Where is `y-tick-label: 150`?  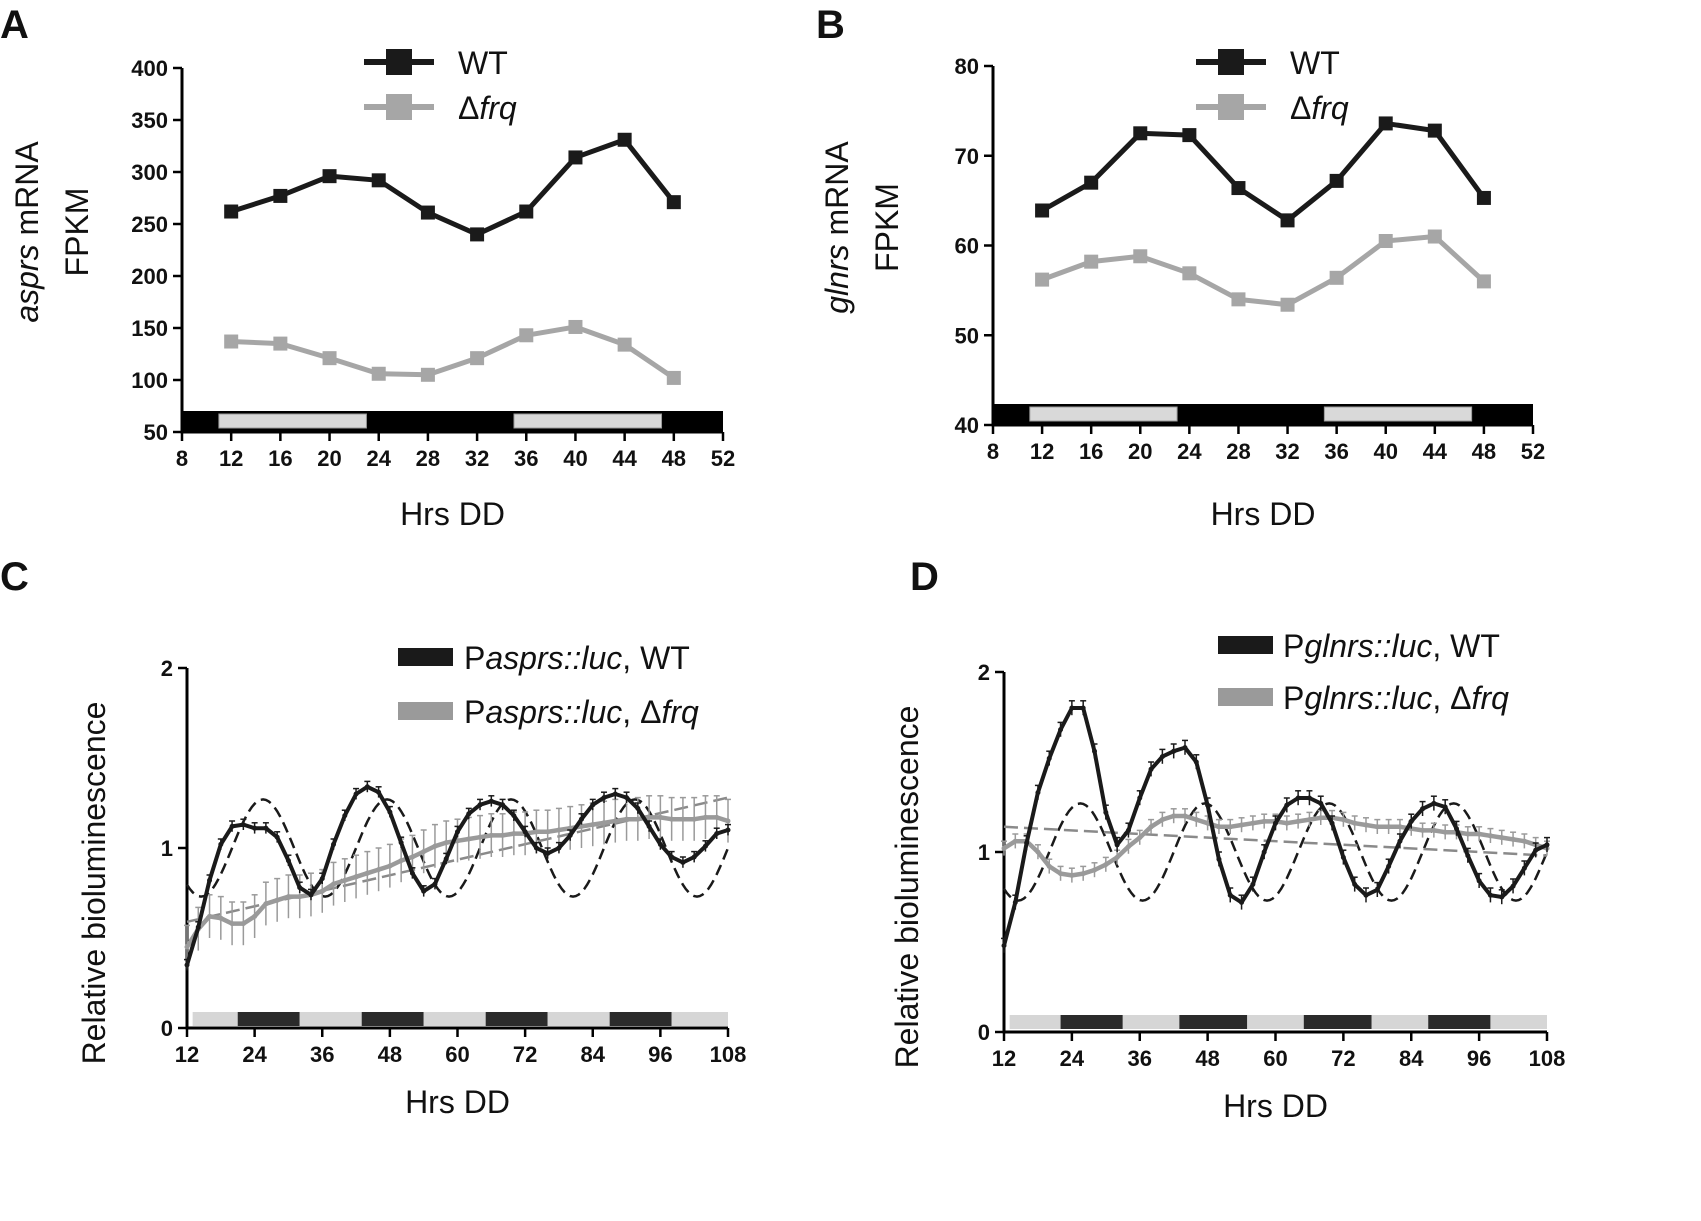 y-tick-label: 150 is located at coordinates (149, 328).